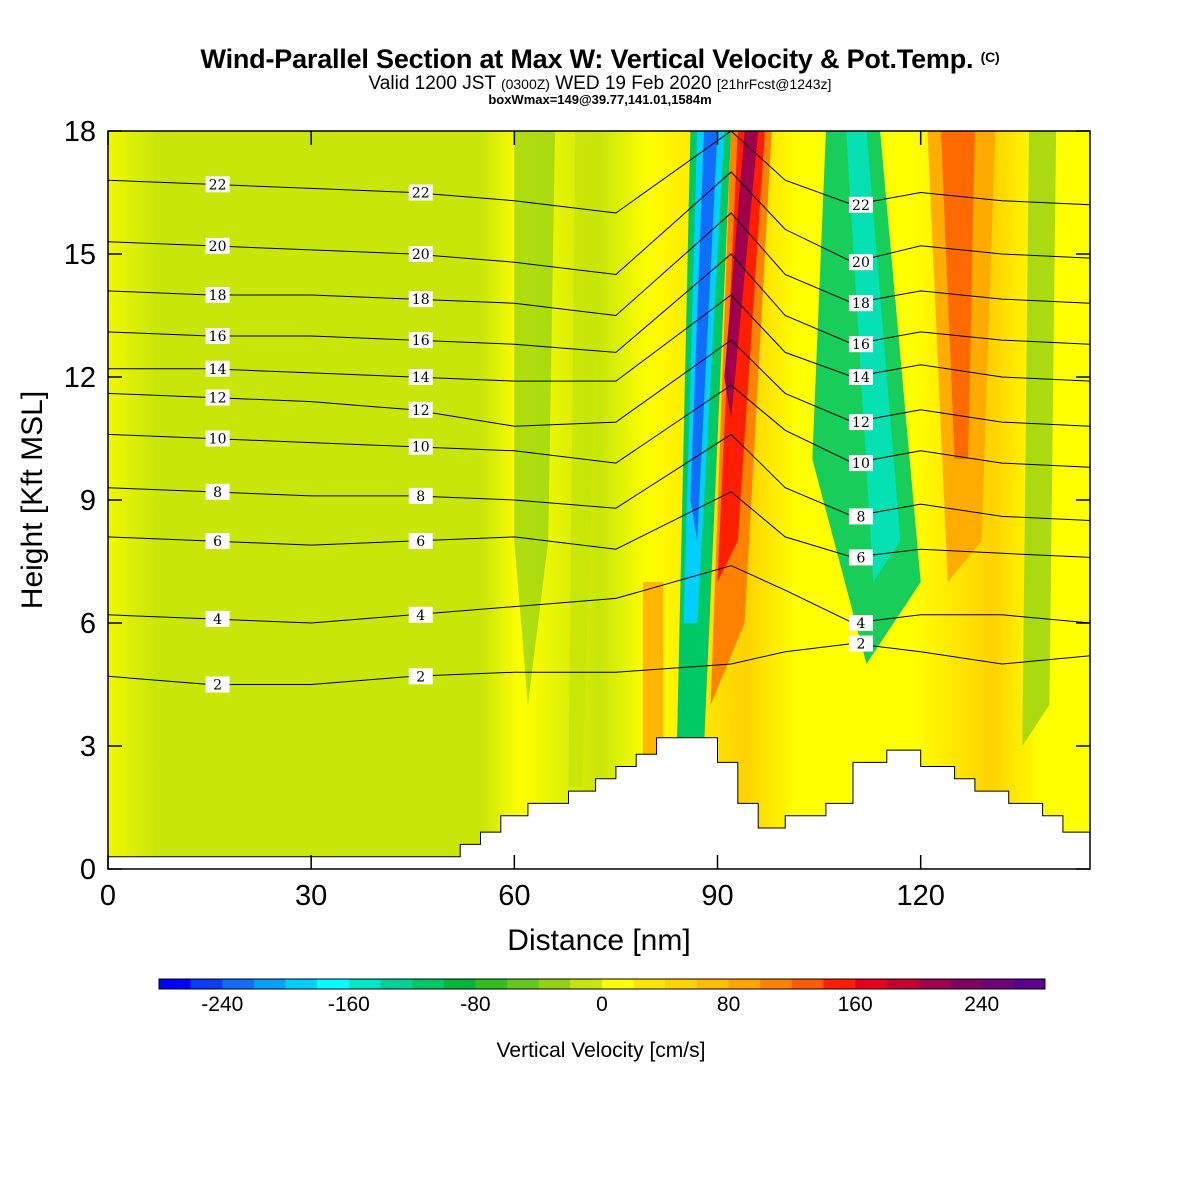  What do you see at coordinates (990, 57) in the screenshot?
I see `copyright-mark: (C)` at bounding box center [990, 57].